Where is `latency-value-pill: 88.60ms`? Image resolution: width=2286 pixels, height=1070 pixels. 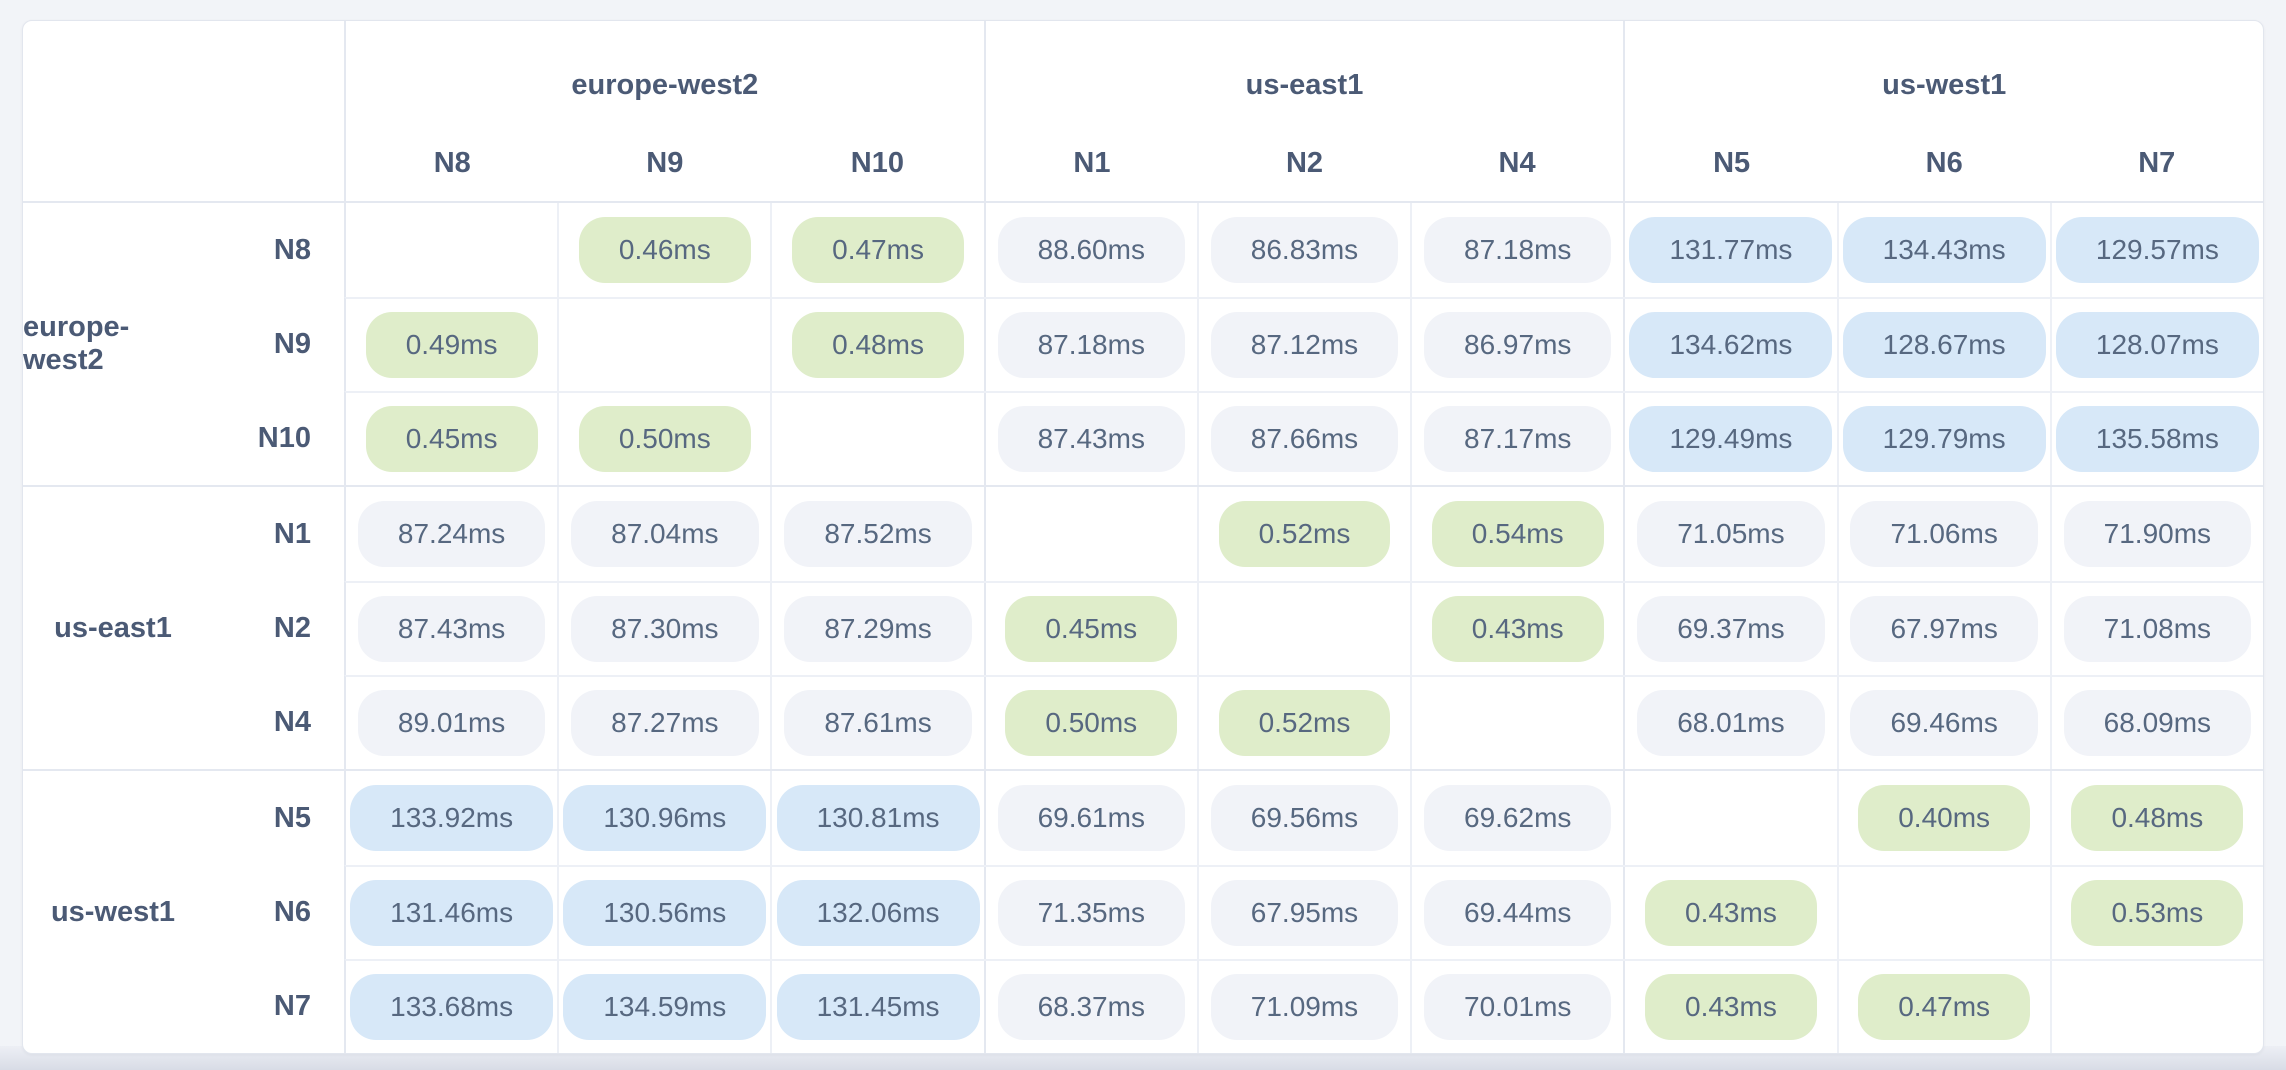
latency-value-pill: 88.60ms is located at coordinates (1091, 250).